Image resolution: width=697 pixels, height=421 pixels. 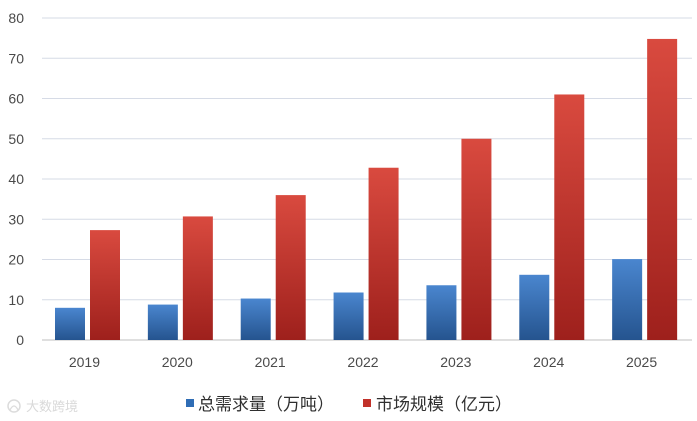 I want to click on y-tick-label: 20, so click(x=16, y=260).